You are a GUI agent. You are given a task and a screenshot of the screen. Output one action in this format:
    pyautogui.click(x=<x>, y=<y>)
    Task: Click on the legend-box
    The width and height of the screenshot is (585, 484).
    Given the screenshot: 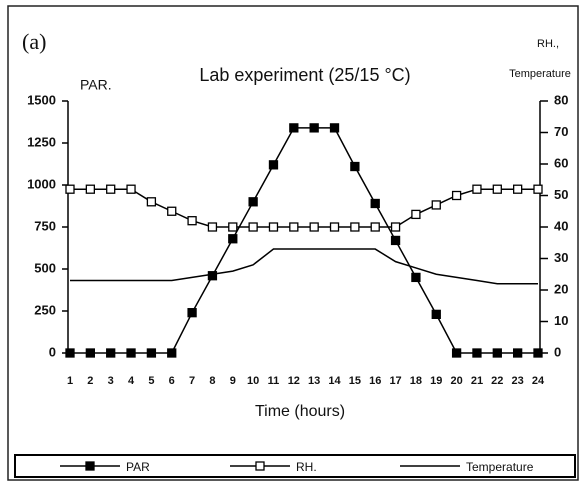 What is the action you would take?
    pyautogui.click(x=295, y=466)
    